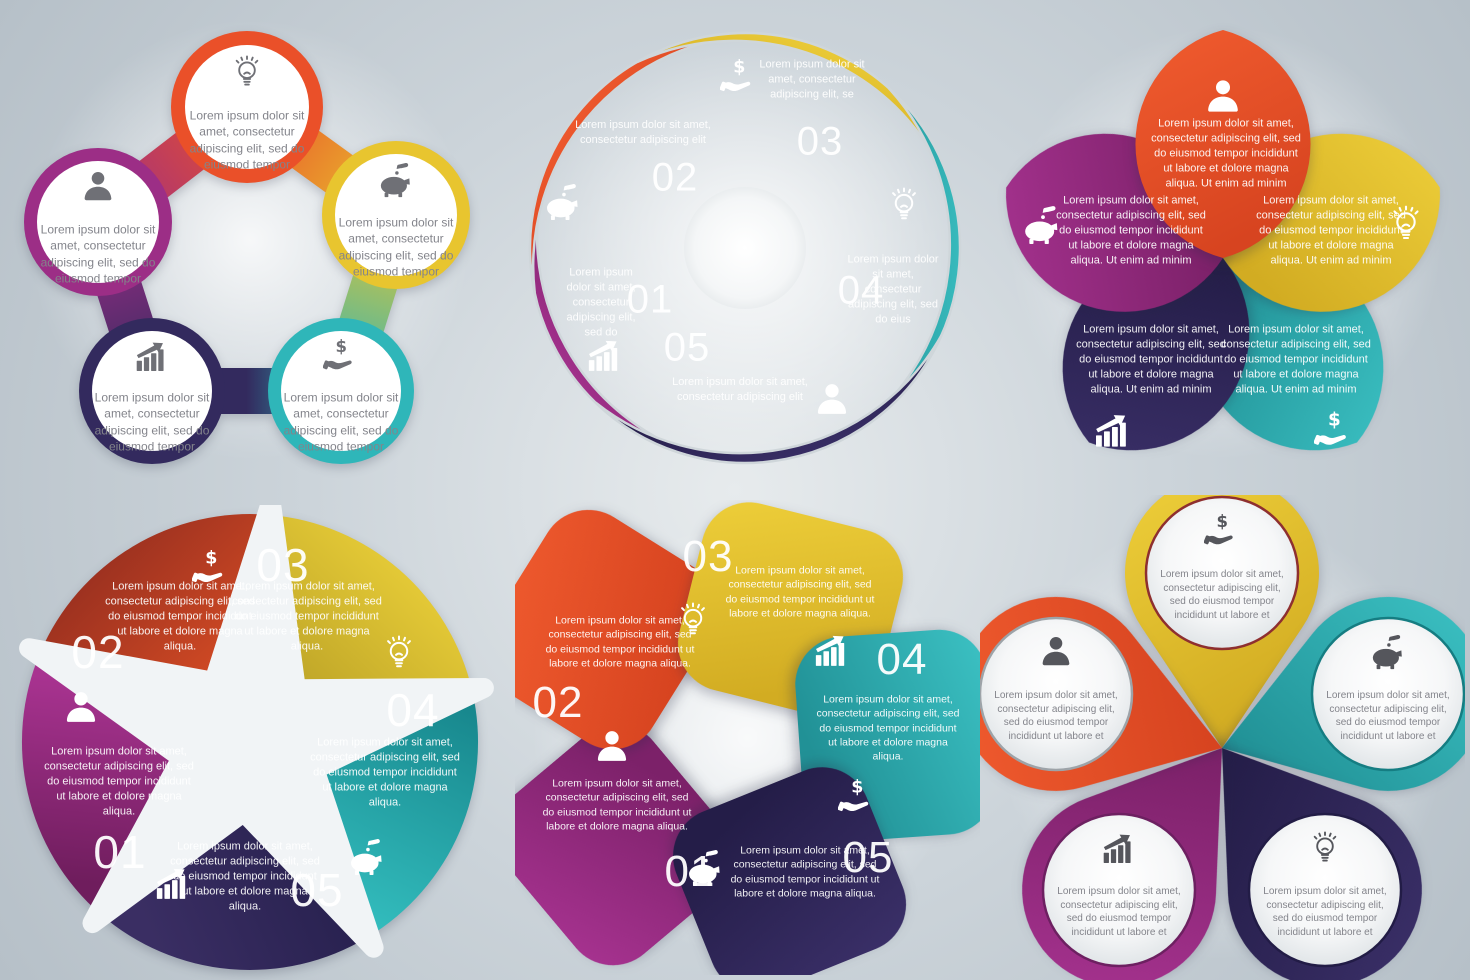 The image size is (1470, 980). I want to click on businessman-icon, so click(832, 399).